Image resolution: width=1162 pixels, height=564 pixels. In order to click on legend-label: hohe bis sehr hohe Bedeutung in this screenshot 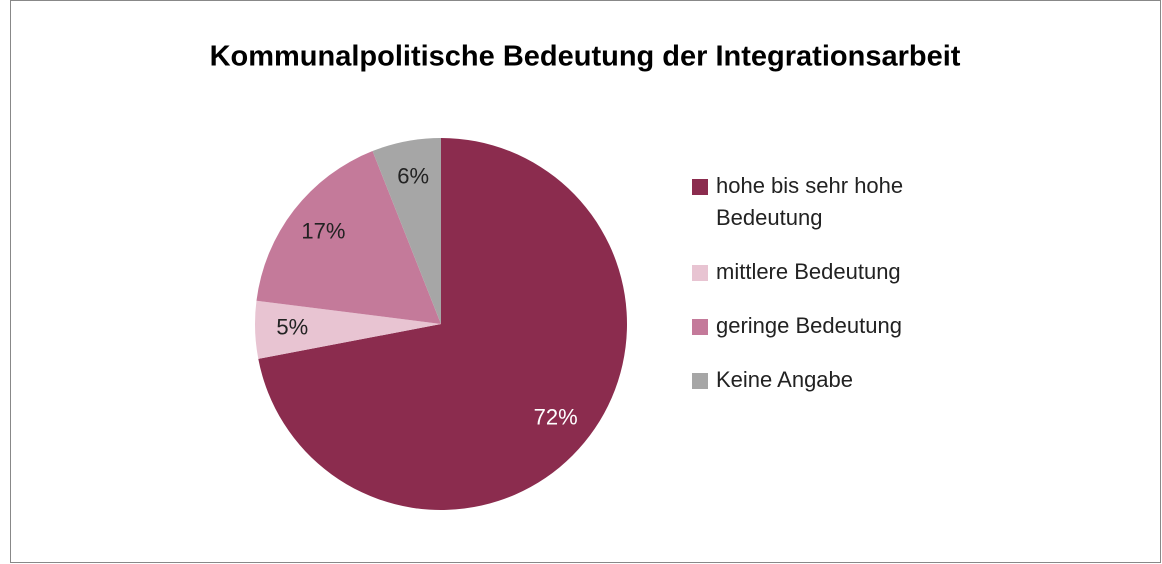, I will do `click(810, 201)`.